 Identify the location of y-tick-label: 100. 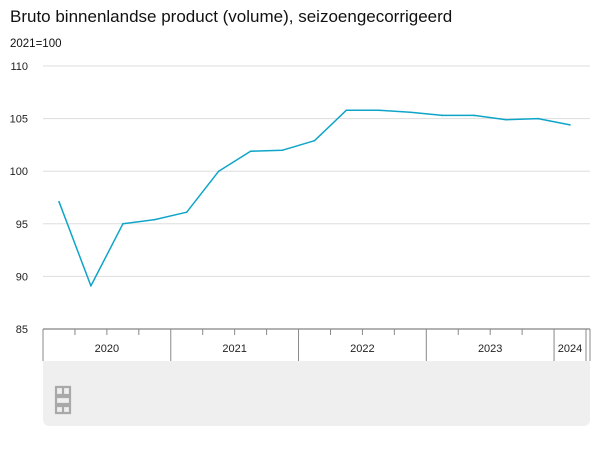
(19, 172).